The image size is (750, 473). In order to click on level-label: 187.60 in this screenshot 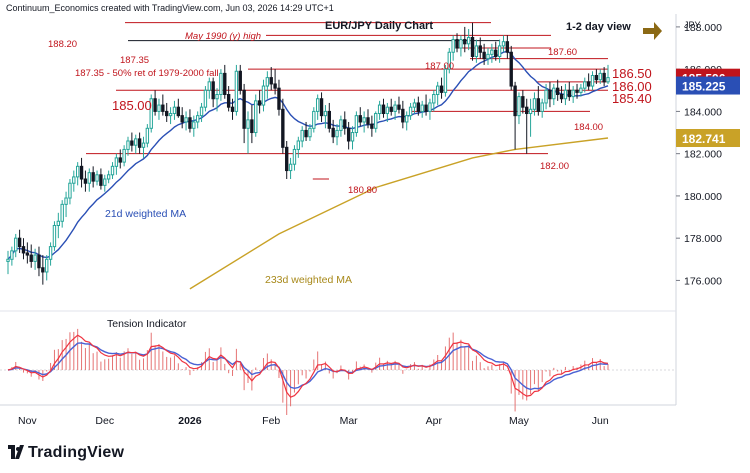, I will do `click(562, 52)`.